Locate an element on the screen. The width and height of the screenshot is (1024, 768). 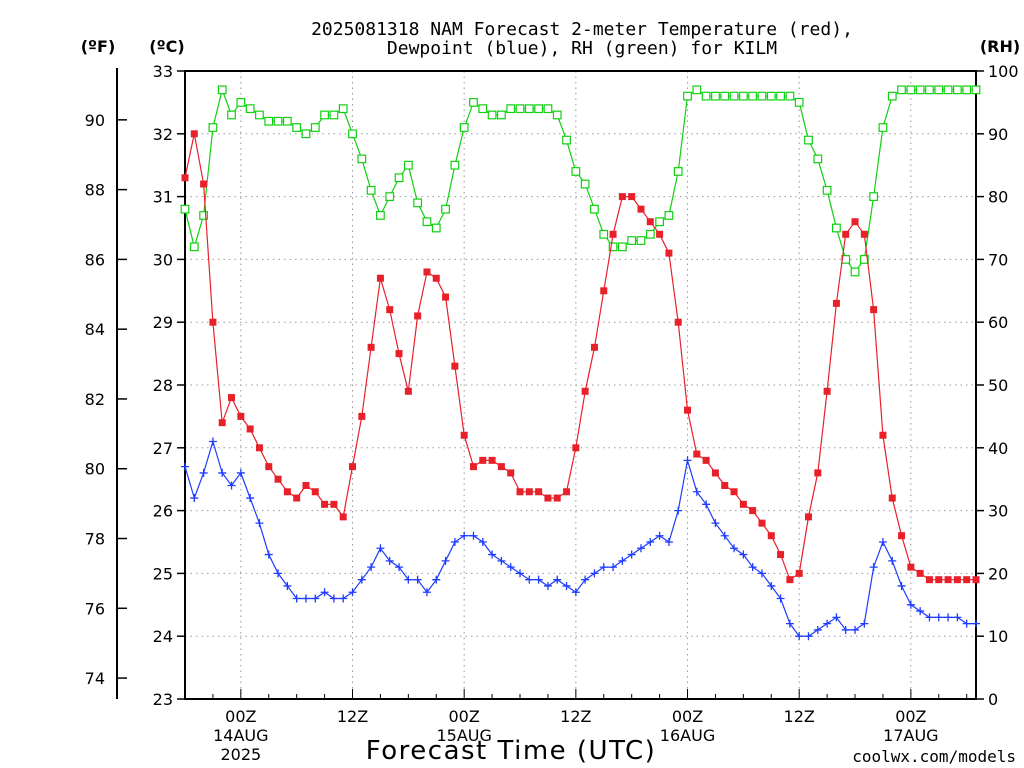
rh-tick-label: 100 is located at coordinates (1003, 71).